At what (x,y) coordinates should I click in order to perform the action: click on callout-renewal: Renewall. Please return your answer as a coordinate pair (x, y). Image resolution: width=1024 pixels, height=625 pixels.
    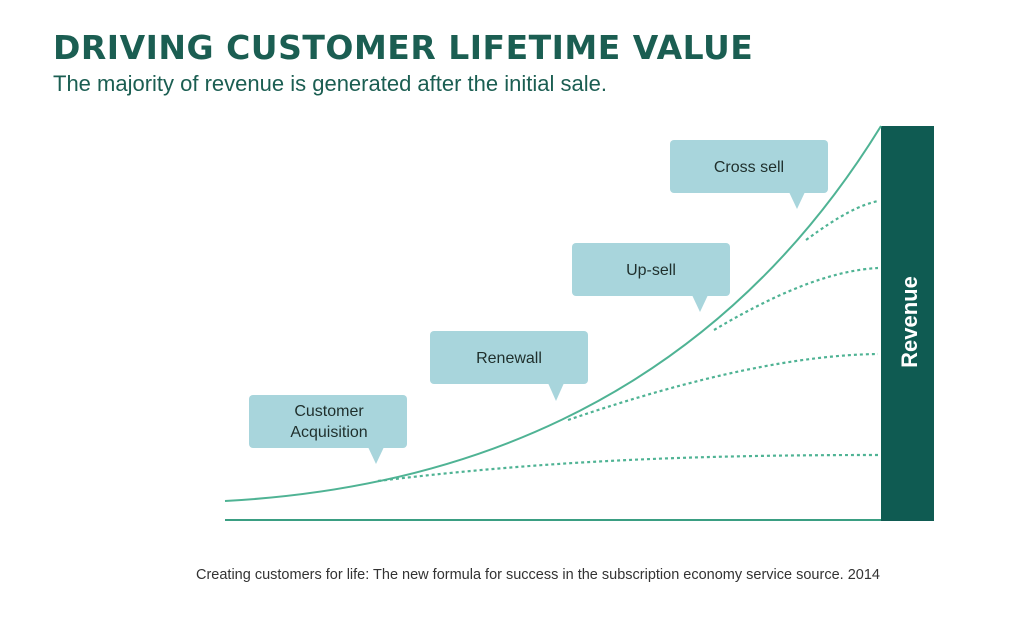
    Looking at the image, I should click on (509, 366).